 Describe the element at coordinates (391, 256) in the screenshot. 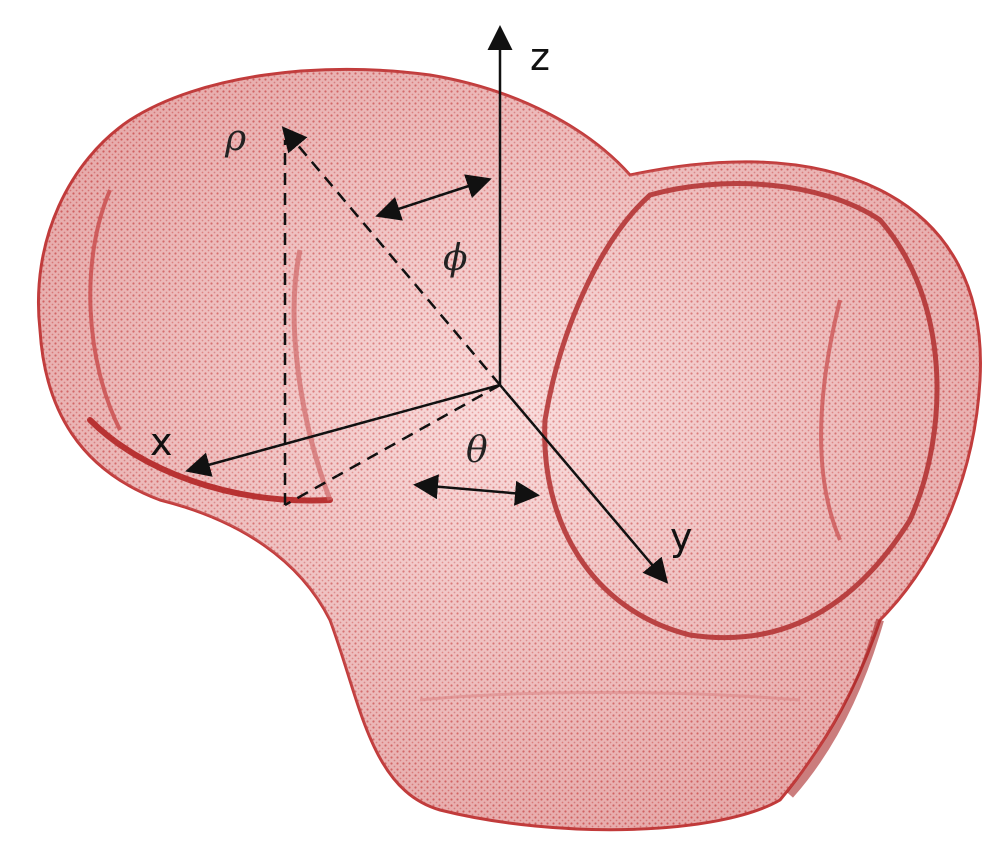

I see `rho-vector` at that location.